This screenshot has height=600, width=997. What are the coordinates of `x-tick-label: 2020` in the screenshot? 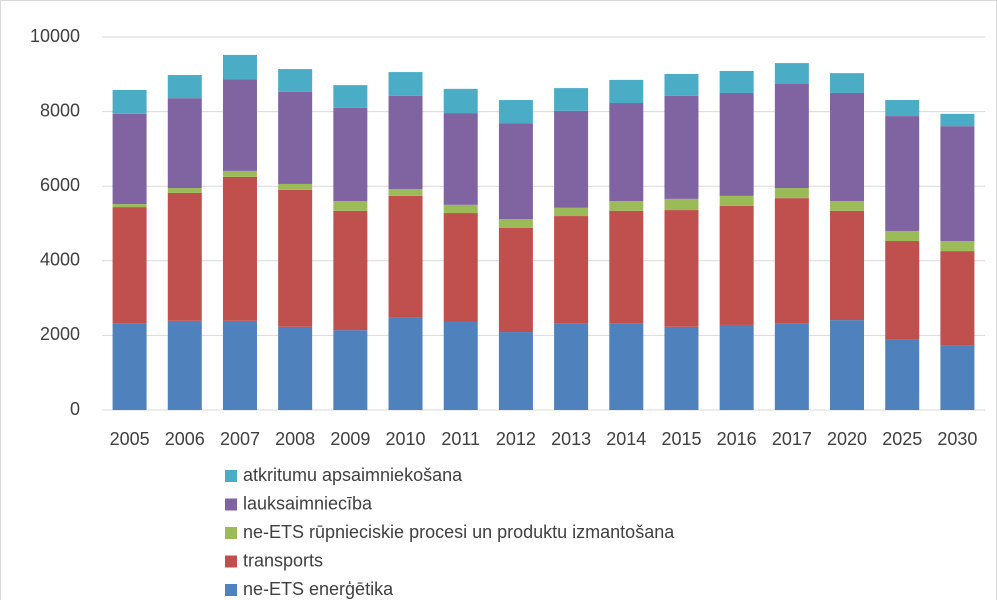 It's located at (847, 439).